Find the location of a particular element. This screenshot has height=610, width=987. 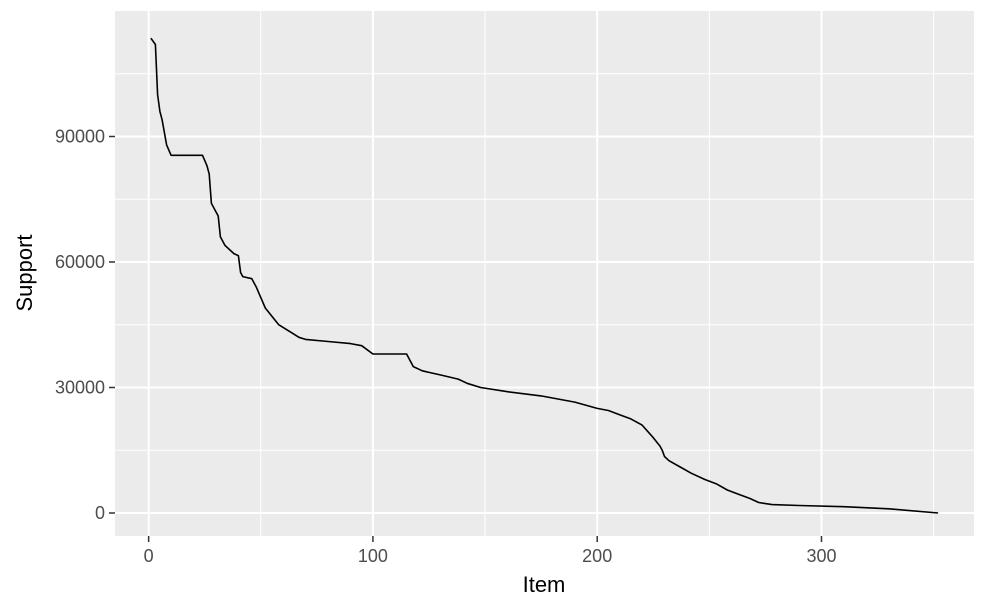

y-axis: 0 30000 60000 90000 is located at coordinates (85, 324).